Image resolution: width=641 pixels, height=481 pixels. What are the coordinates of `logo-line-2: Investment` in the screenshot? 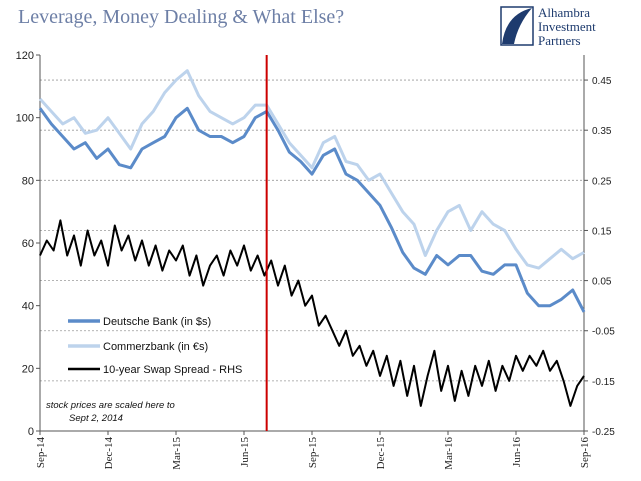 It's located at (567, 26).